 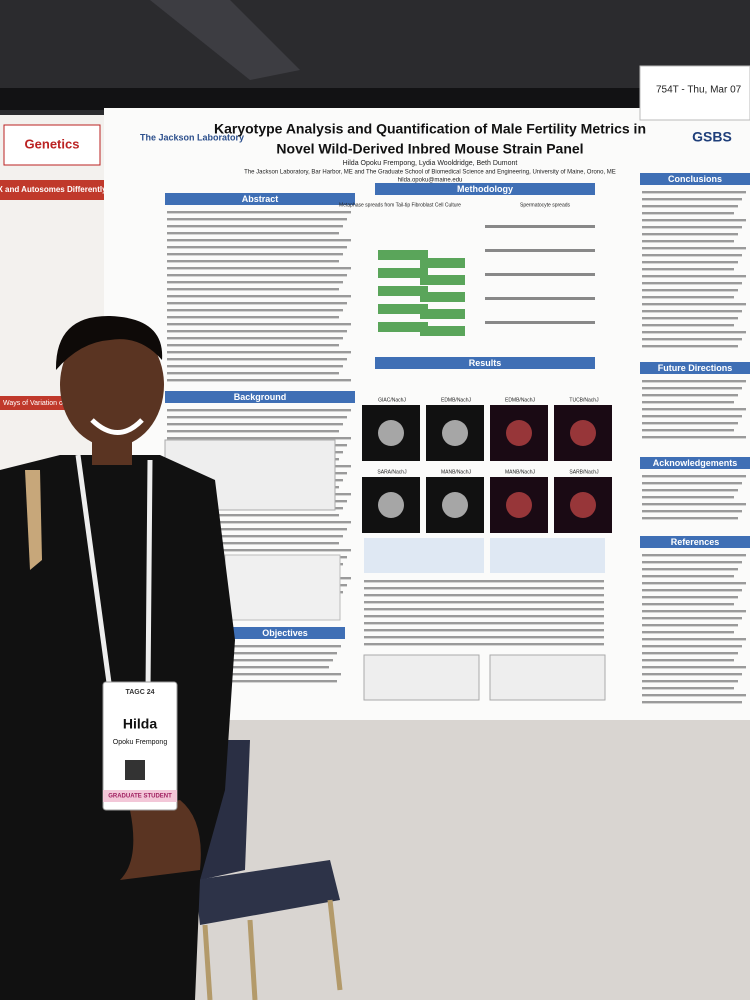 I want to click on section-title: Future Directions, so click(x=695, y=368).